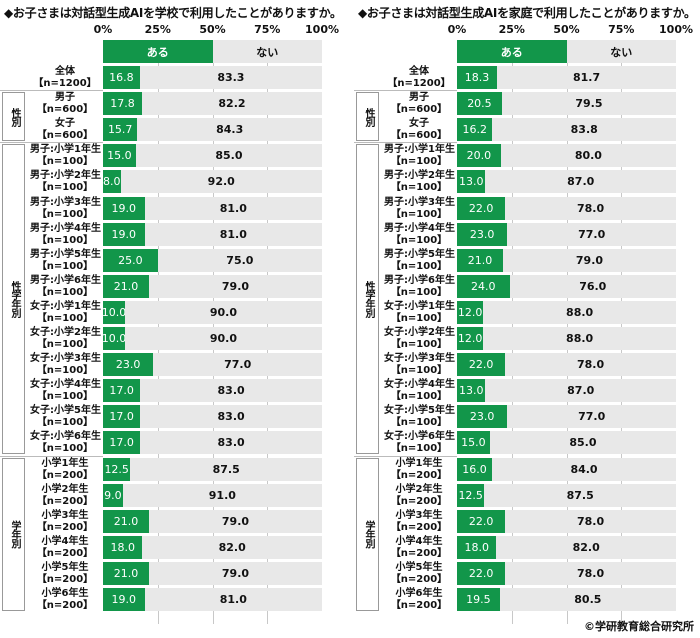 Image resolution: width=700 pixels, height=638 pixels. What do you see at coordinates (65, 235) in the screenshot?
I see `row-label: 男子:小学4年生 【n=100】` at bounding box center [65, 235].